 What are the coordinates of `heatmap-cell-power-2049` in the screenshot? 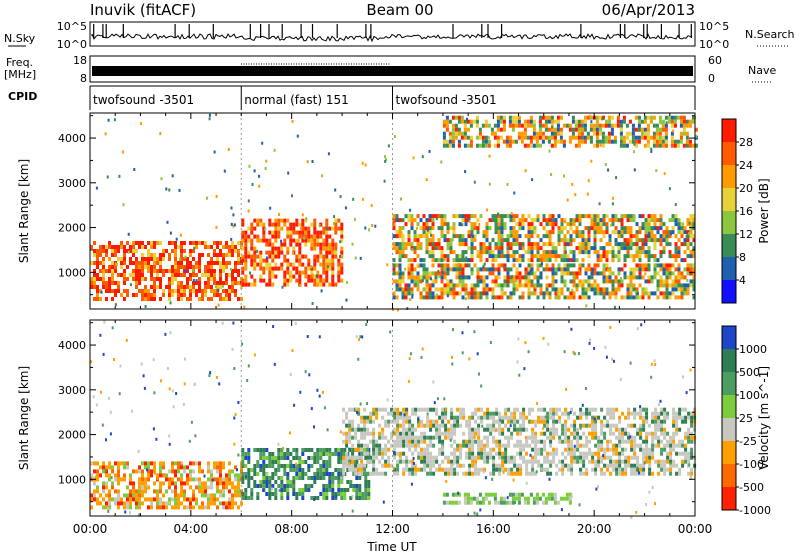 It's located at (640, 277).